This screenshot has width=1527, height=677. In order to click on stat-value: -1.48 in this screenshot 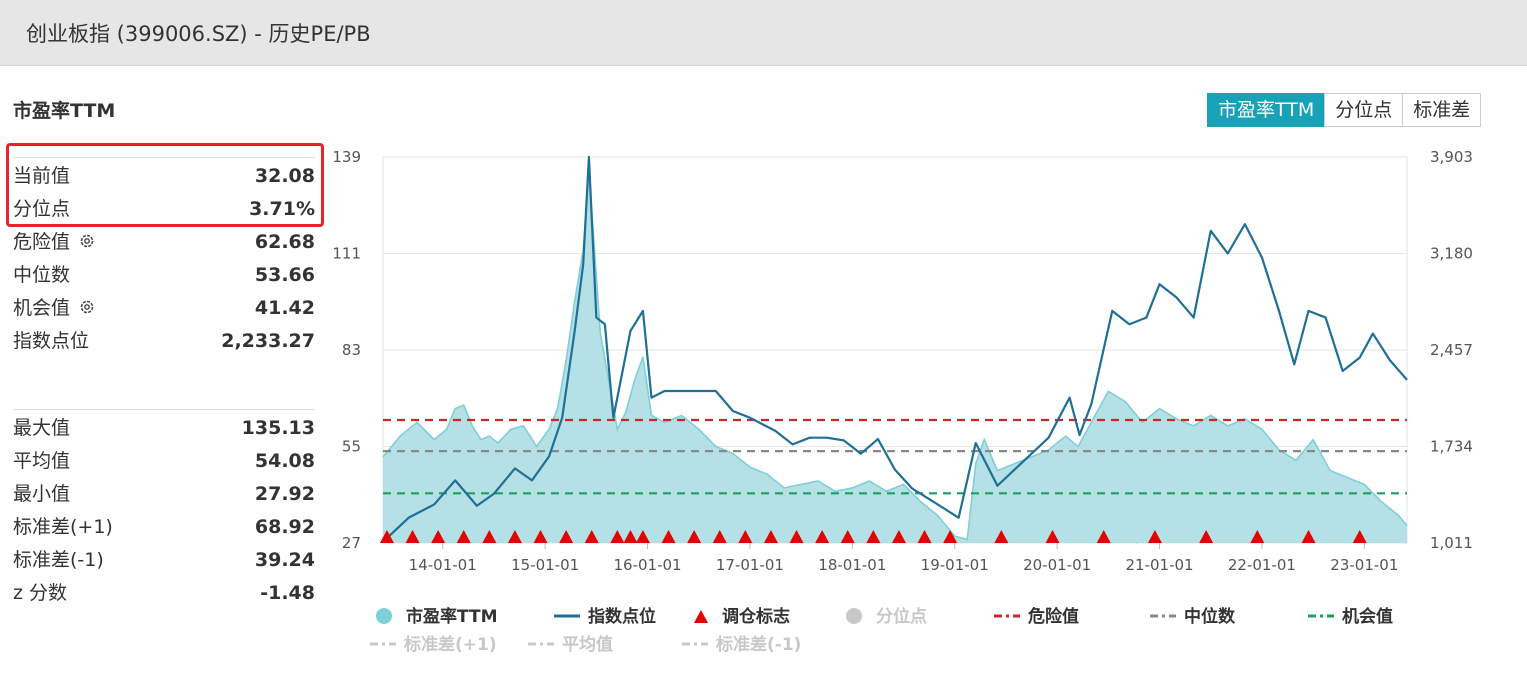, I will do `click(287, 593)`.